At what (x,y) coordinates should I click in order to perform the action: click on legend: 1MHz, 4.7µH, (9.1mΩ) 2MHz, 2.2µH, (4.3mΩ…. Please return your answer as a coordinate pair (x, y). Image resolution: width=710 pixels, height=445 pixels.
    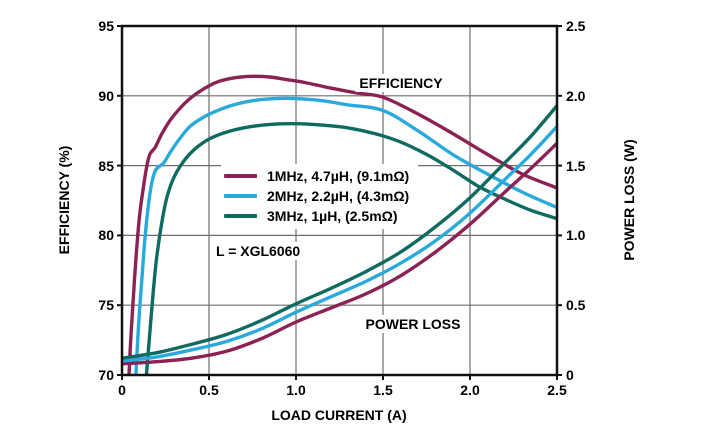
    Looking at the image, I should click on (320, 196).